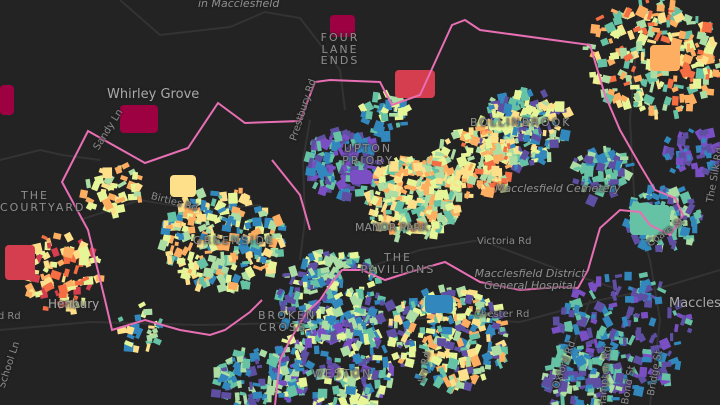 This screenshot has width=720, height=405. What do you see at coordinates (558, 188) in the screenshot?
I see `label-macclesfield-cemetery: Macclesfield Cemetery` at bounding box center [558, 188].